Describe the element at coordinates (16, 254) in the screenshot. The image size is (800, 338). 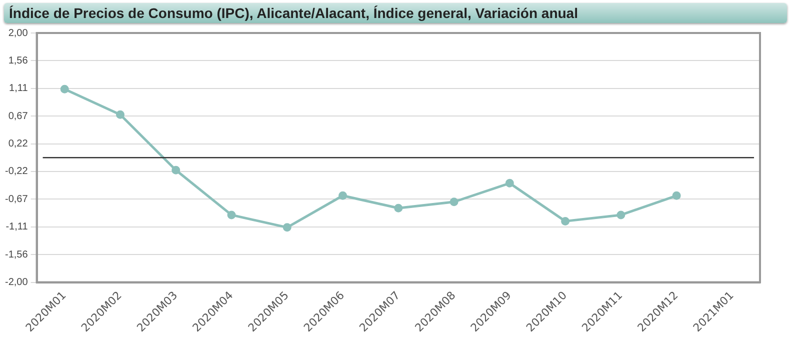
I see `y-tick-label: -1,56` at that location.